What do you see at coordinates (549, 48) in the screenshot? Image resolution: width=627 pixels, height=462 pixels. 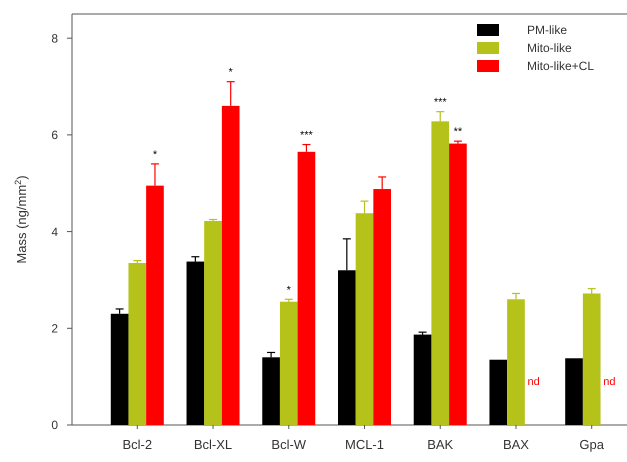 I see `legend-label: Mito-like` at bounding box center [549, 48].